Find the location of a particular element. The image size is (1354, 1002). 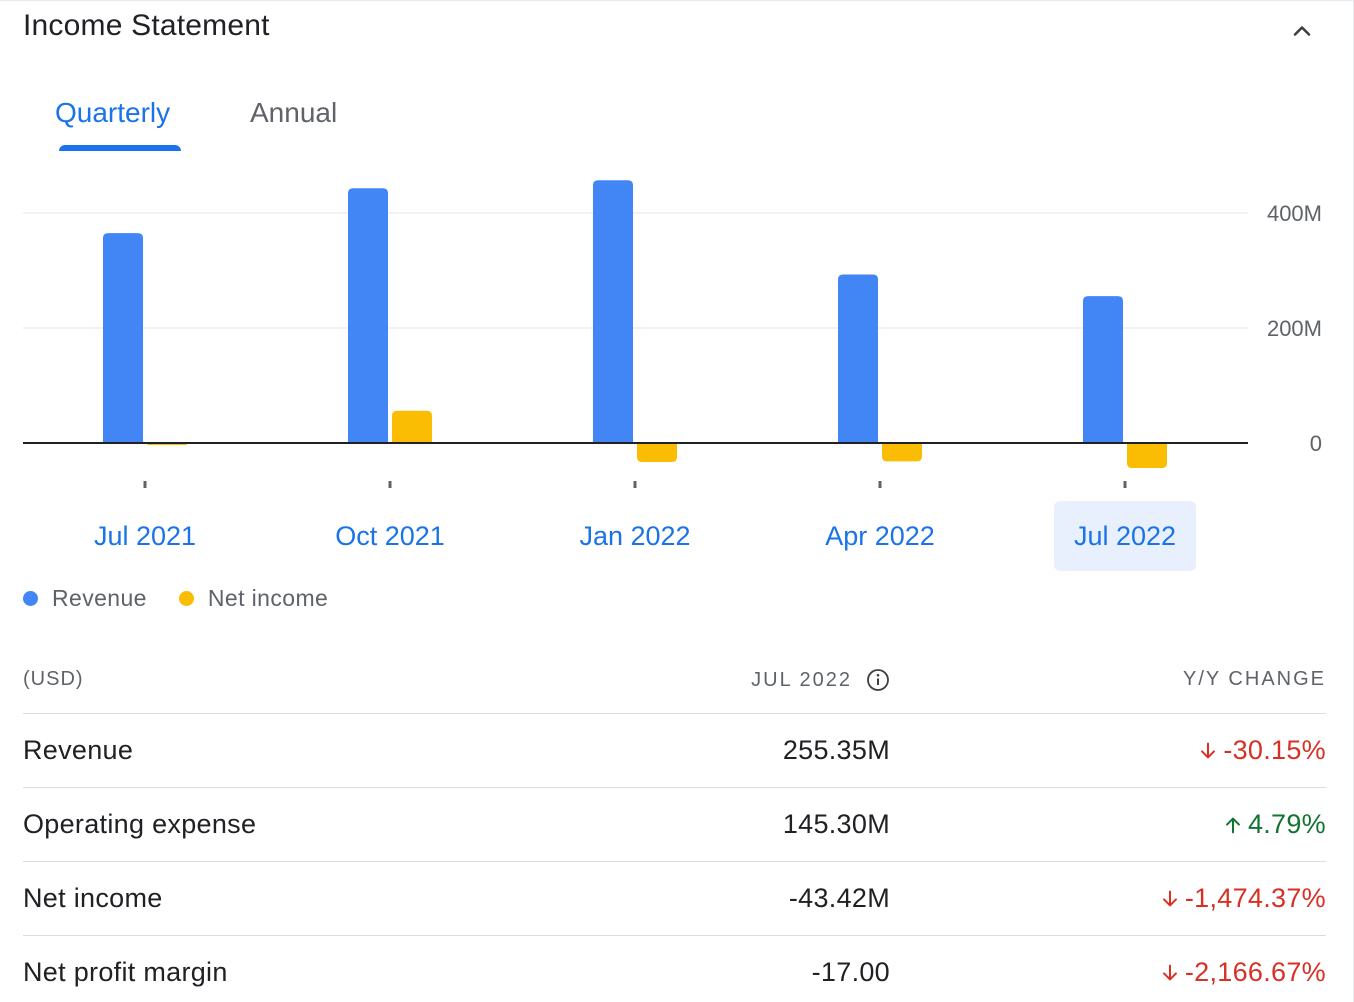

card-title: Income Statement is located at coordinates (146, 25).